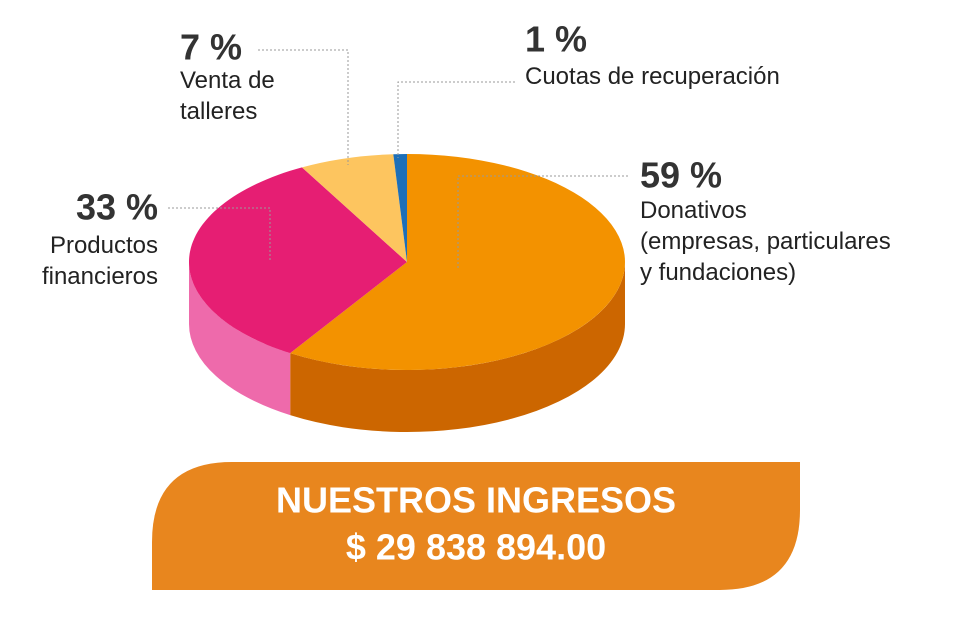 The height and width of the screenshot is (637, 979). What do you see at coordinates (476, 526) in the screenshot?
I see `banner` at bounding box center [476, 526].